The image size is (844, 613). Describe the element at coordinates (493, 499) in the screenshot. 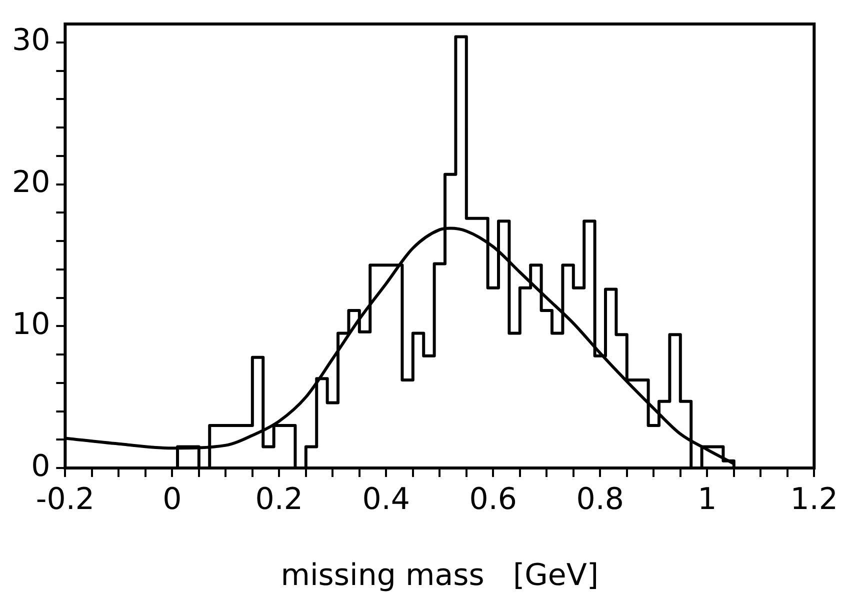

I see `x-tick-label: 0.6` at that location.